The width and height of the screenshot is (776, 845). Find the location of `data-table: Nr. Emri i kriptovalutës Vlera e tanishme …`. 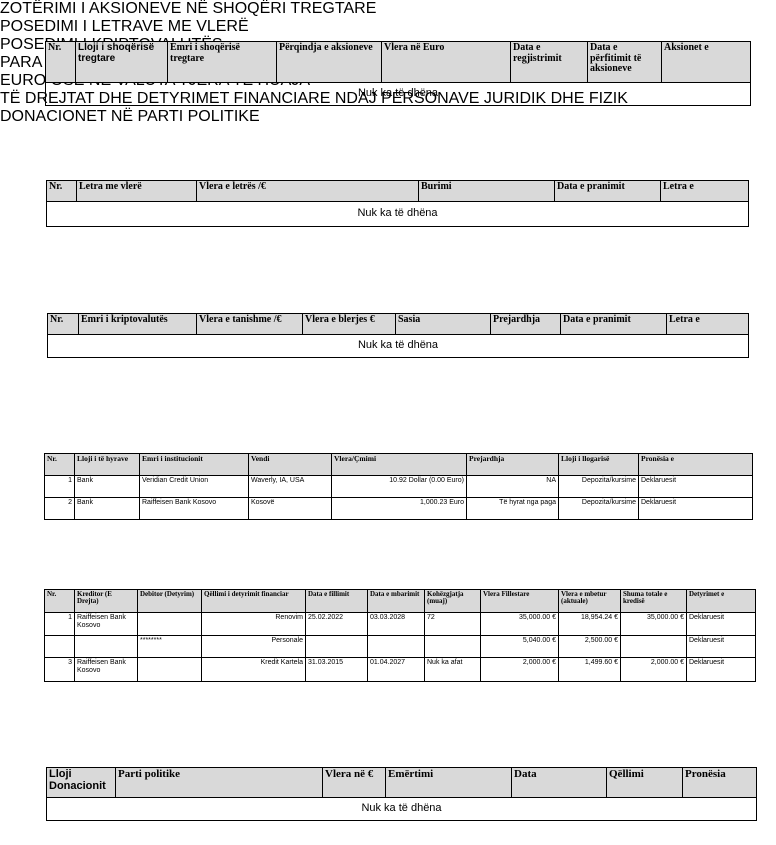

data-table: Nr. Emri i kriptovalutës Vlera e tanishme … is located at coordinates (398, 335).